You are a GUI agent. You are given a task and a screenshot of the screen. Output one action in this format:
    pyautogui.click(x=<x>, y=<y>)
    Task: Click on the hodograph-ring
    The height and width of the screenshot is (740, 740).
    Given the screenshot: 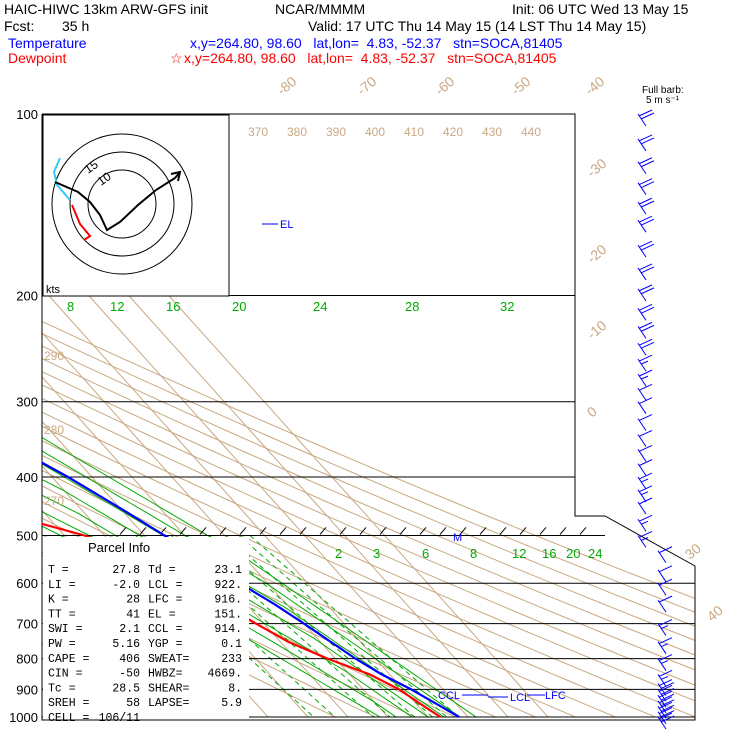 What is the action you would take?
    pyautogui.click(x=122, y=204)
    